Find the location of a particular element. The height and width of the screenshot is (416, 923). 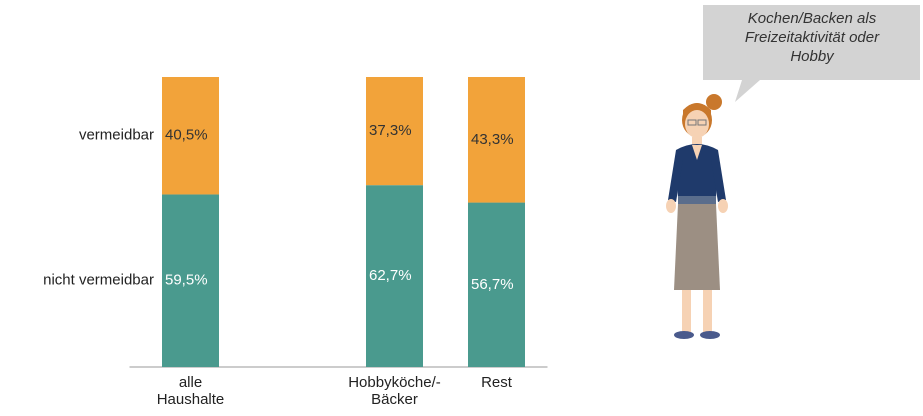

value-label: 43,3% is located at coordinates (492, 139).